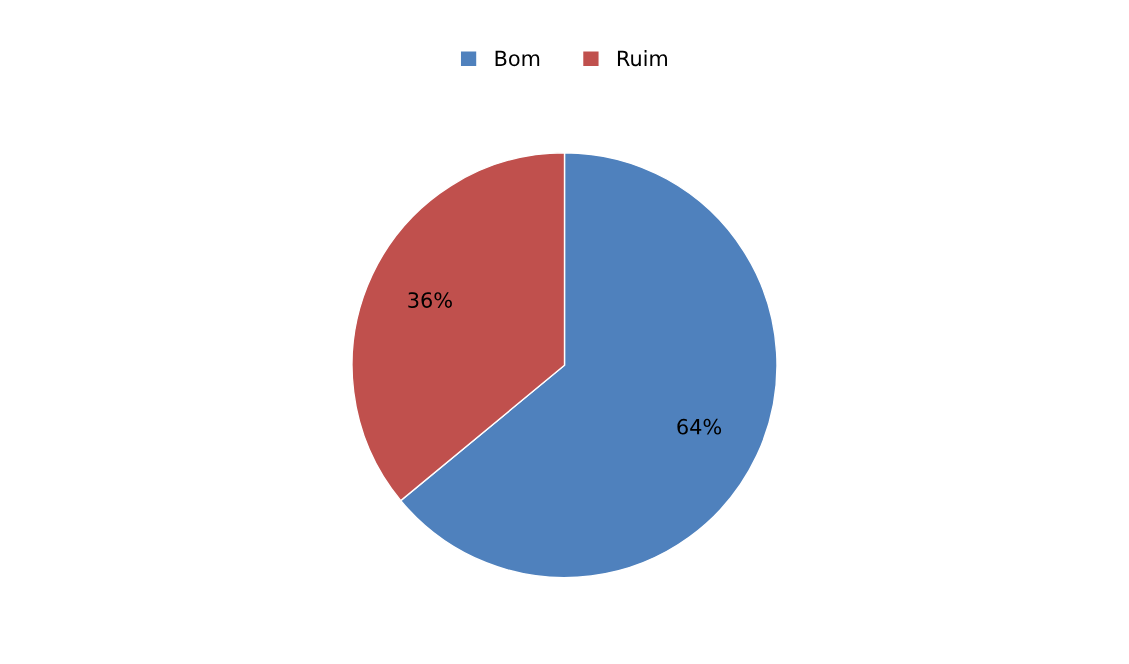 Image resolution: width=1129 pixels, height=664 pixels. Describe the element at coordinates (517, 58) in the screenshot. I see `legend-label: Bom` at that location.